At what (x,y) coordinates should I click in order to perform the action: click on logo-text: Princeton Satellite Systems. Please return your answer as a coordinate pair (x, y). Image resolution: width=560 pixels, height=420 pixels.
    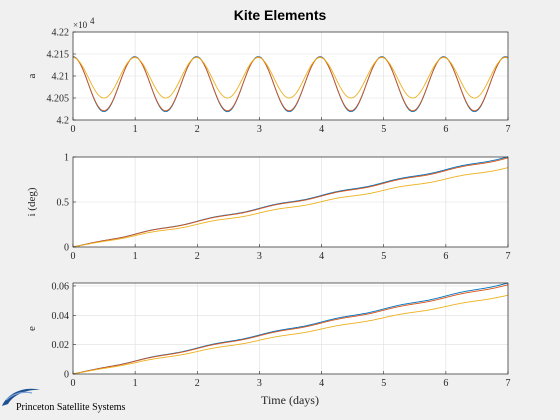
    Looking at the image, I should click on (71, 407).